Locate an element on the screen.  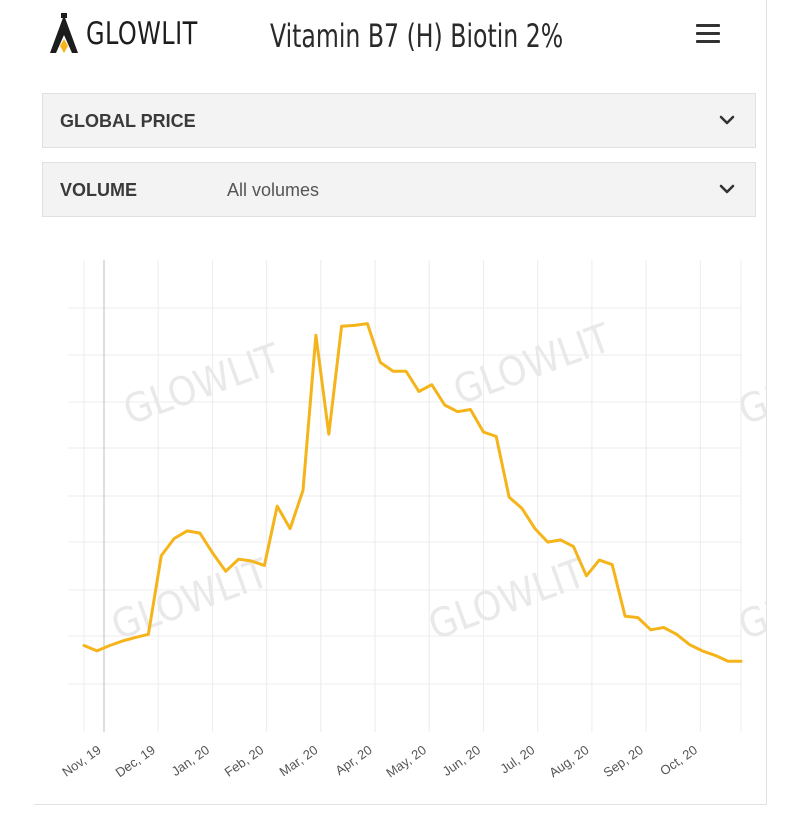
x-tick-label: Jun, 20 is located at coordinates (462, 760).